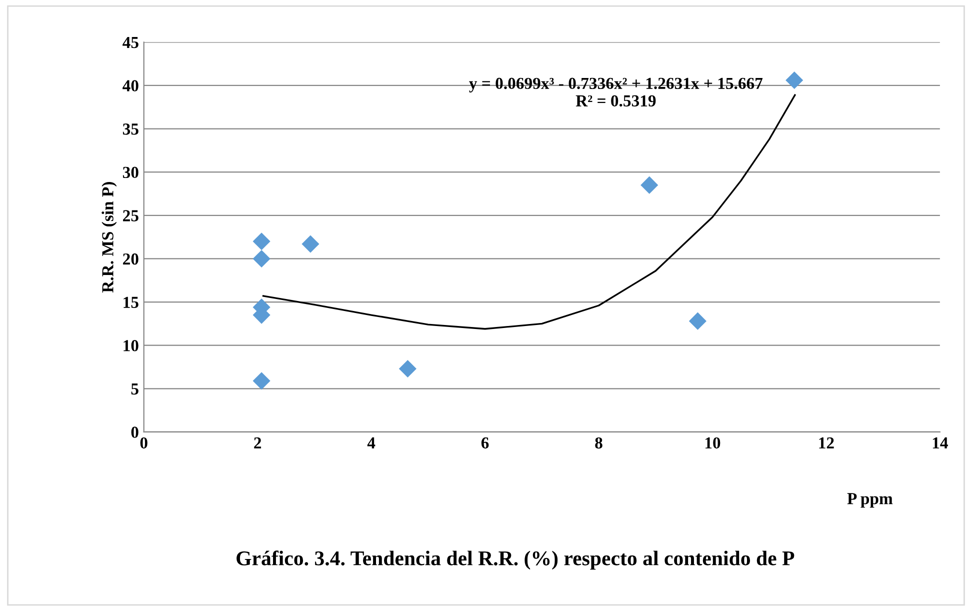 Image resolution: width=972 pixels, height=611 pixels. Describe the element at coordinates (134, 432) in the screenshot. I see `y-tick-label: 0` at that location.